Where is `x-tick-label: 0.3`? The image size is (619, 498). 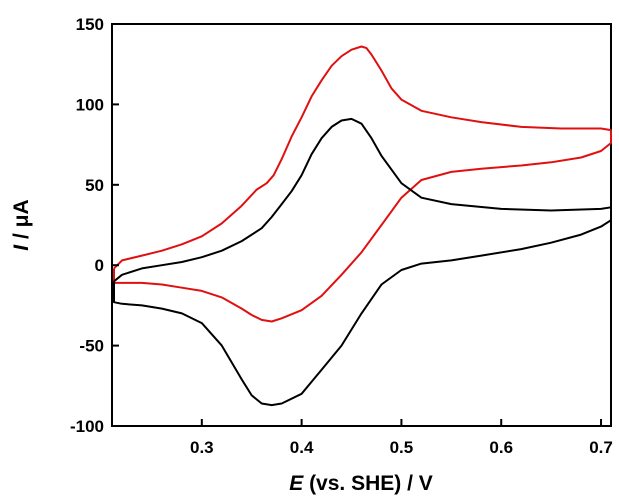
x-tick-label: 0.3 is located at coordinates (202, 447).